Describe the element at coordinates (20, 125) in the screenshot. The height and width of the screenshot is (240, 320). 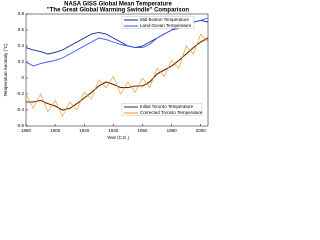
I see `y-tick-label: -0.6` at that location.